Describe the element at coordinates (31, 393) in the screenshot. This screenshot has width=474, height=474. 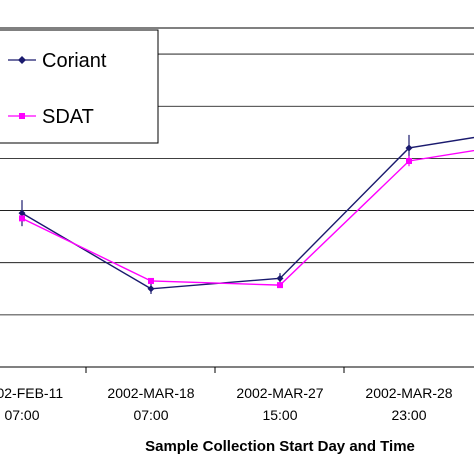
I see `x-tick-label-0: 2002-FEB-11` at that location.